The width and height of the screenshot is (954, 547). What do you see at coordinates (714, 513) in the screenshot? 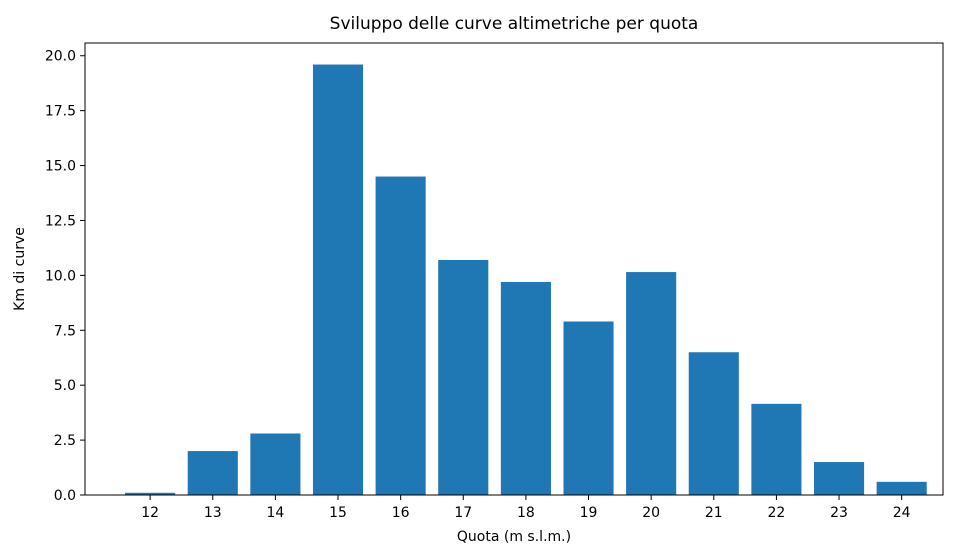
I see `x-tick-label: 21` at bounding box center [714, 513].